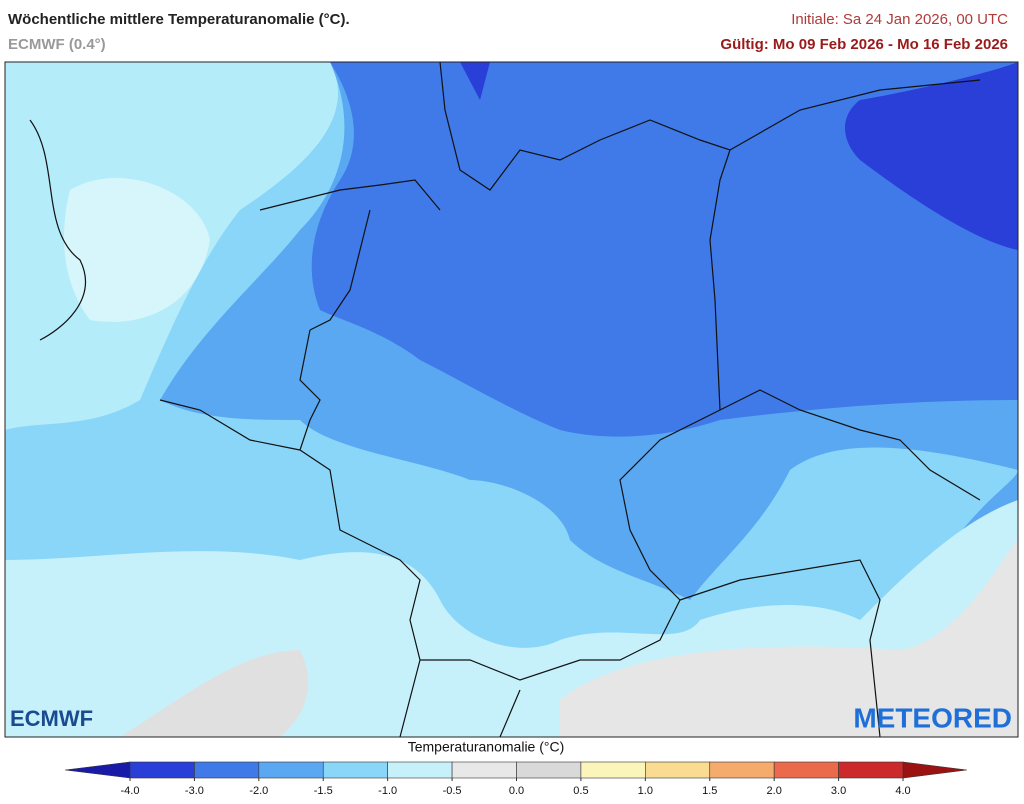  What do you see at coordinates (57, 44) in the screenshot?
I see `subtitle: ECMWF (0.4°)` at bounding box center [57, 44].